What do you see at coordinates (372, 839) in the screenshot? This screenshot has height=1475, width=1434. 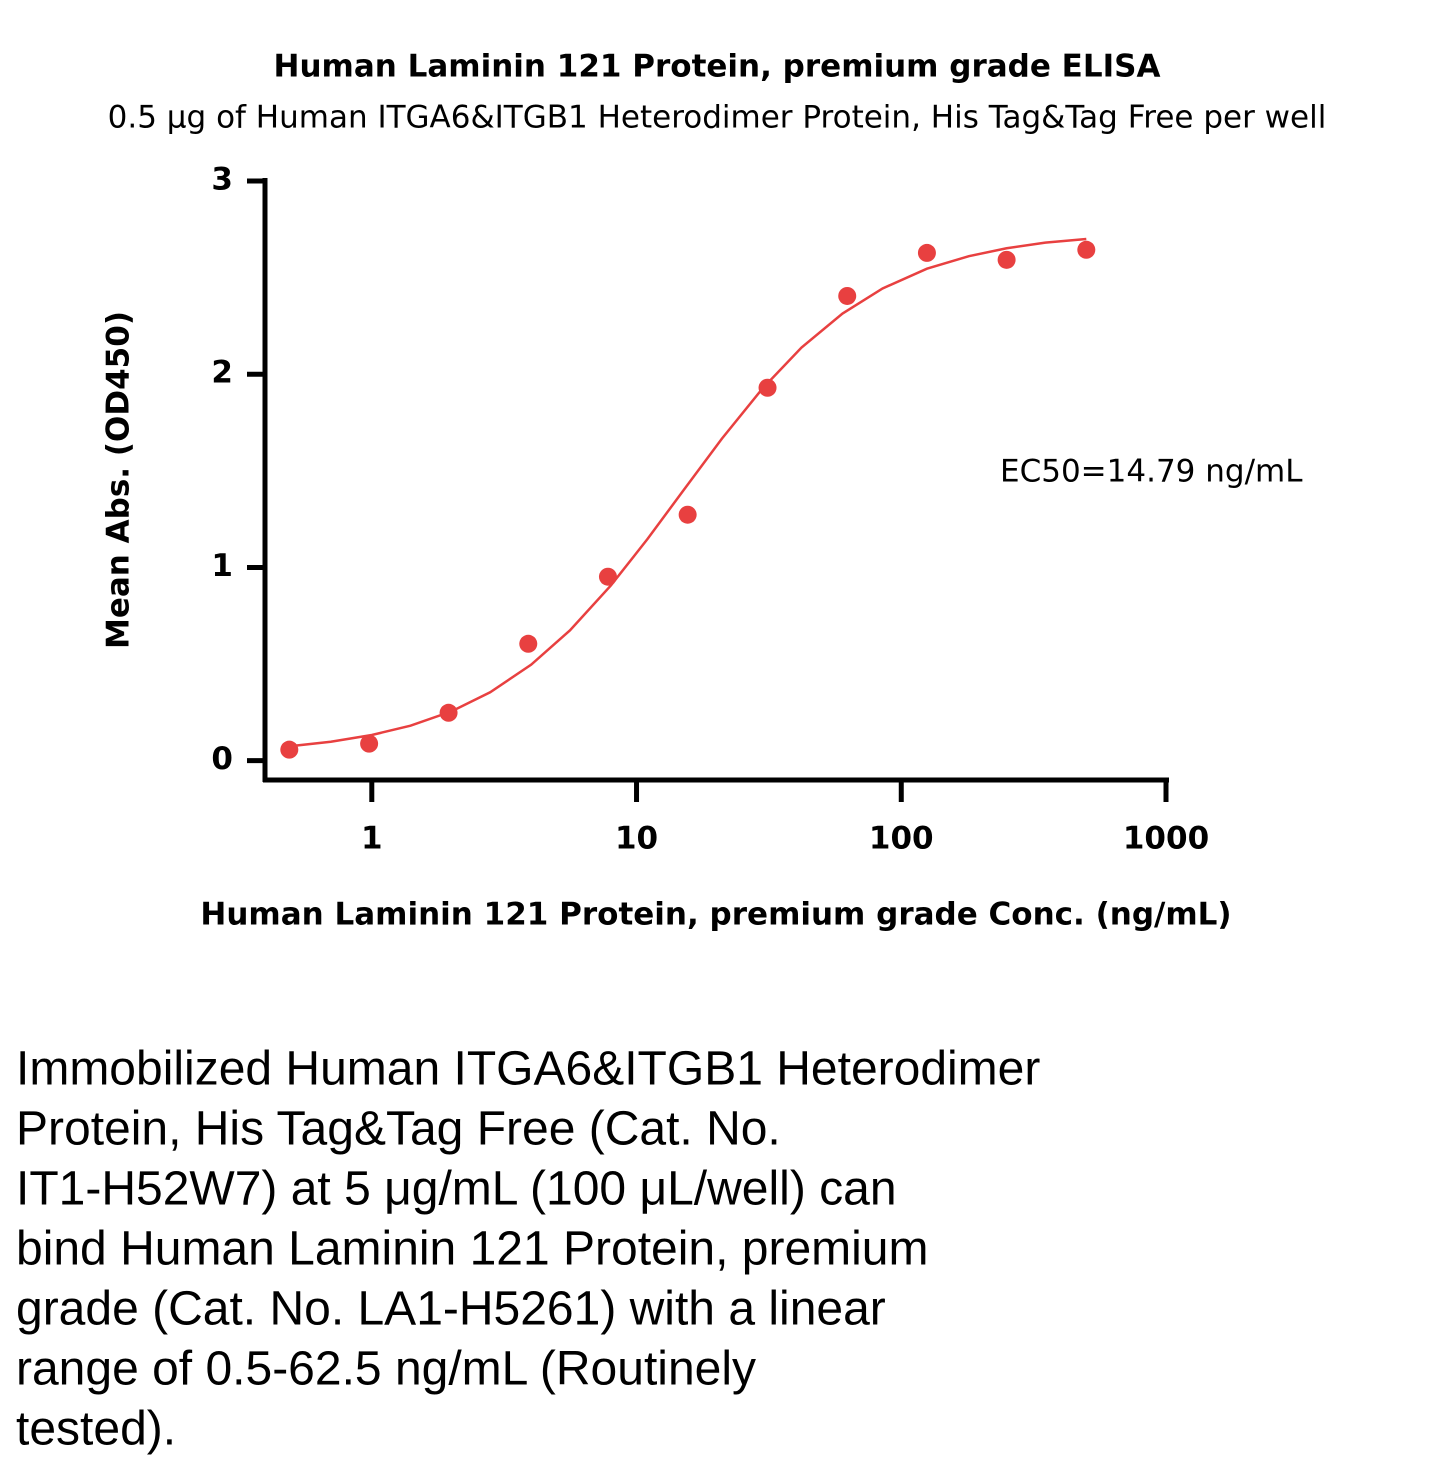 I see `x-tick-label: 1` at bounding box center [372, 839].